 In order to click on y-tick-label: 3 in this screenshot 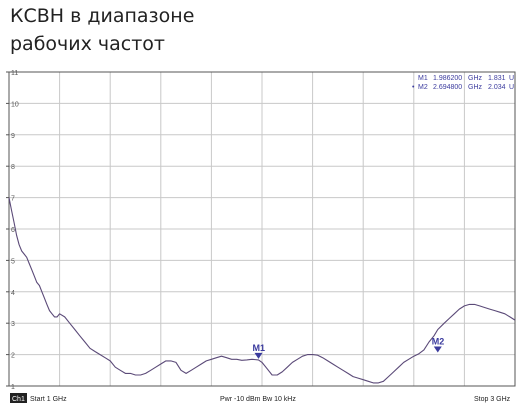, I will do `click(13, 324)`.